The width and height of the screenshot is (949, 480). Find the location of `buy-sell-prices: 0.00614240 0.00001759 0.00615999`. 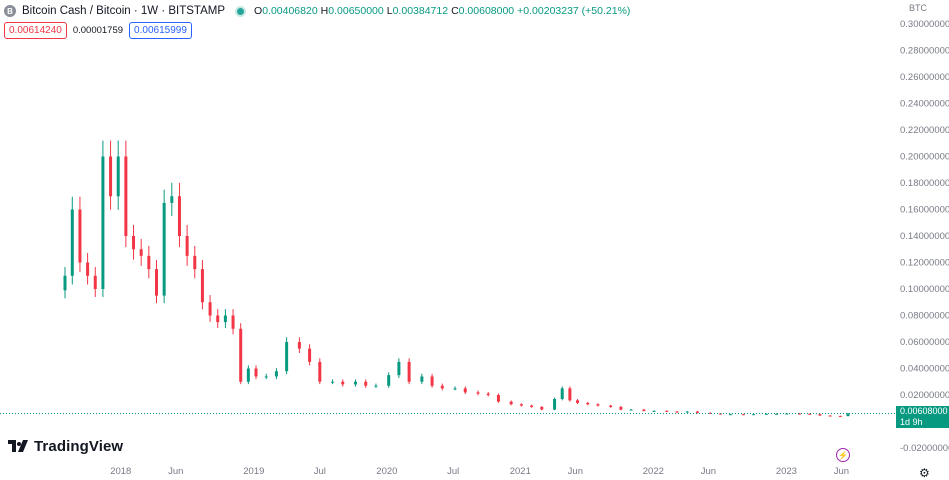

buy-sell-prices: 0.00614240 0.00001759 0.00615999 is located at coordinates (98, 30).